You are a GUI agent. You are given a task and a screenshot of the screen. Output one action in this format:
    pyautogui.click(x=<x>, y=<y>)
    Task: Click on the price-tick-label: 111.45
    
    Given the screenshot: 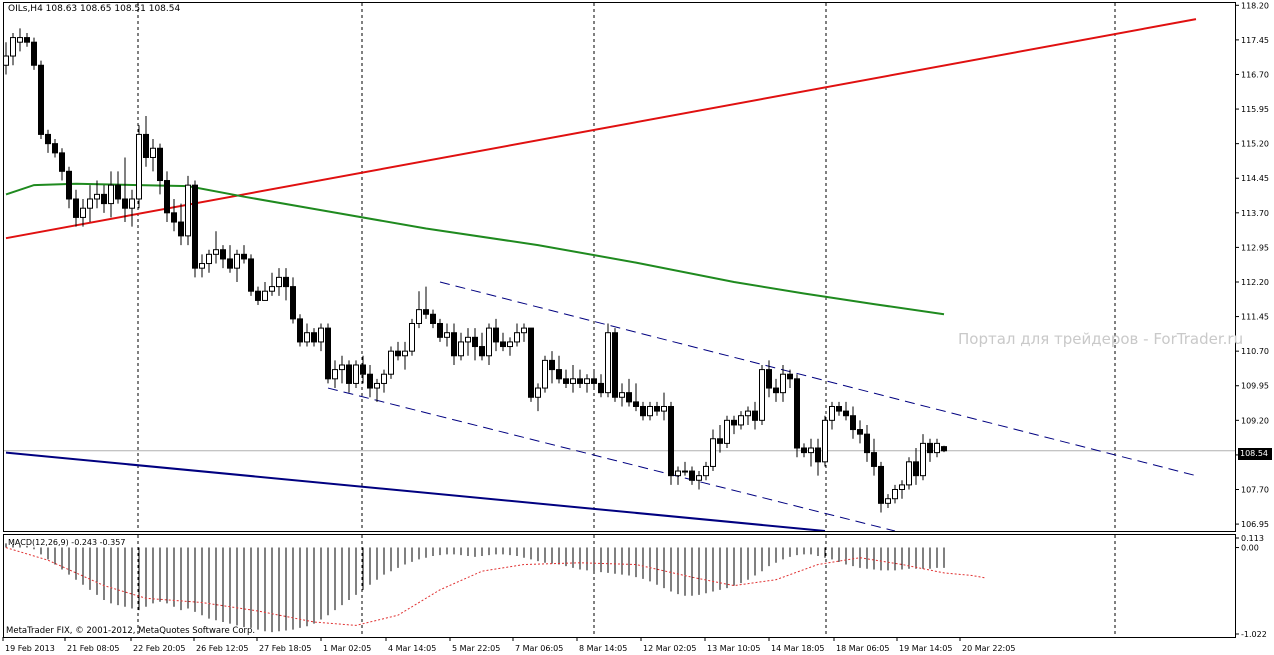 What is the action you would take?
    pyautogui.click(x=1255, y=317)
    